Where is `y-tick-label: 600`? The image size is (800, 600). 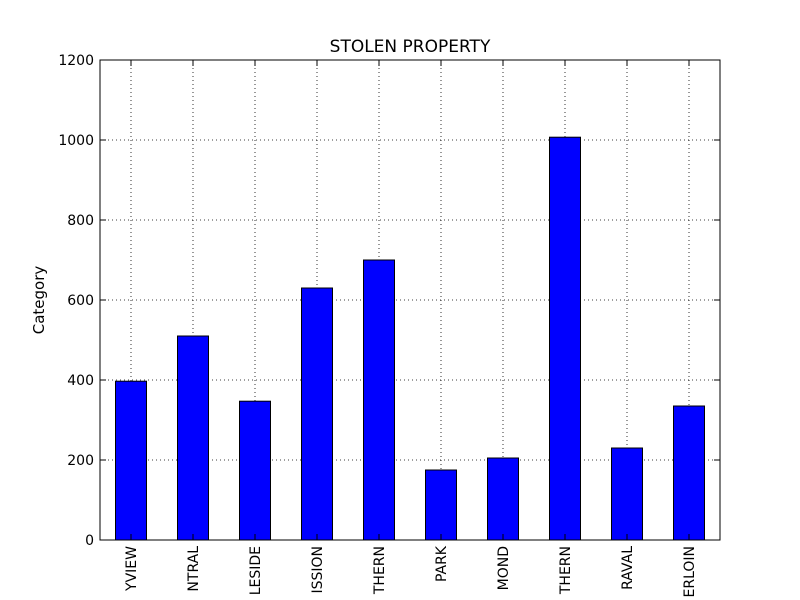 y-tick-label: 600 is located at coordinates (80, 301).